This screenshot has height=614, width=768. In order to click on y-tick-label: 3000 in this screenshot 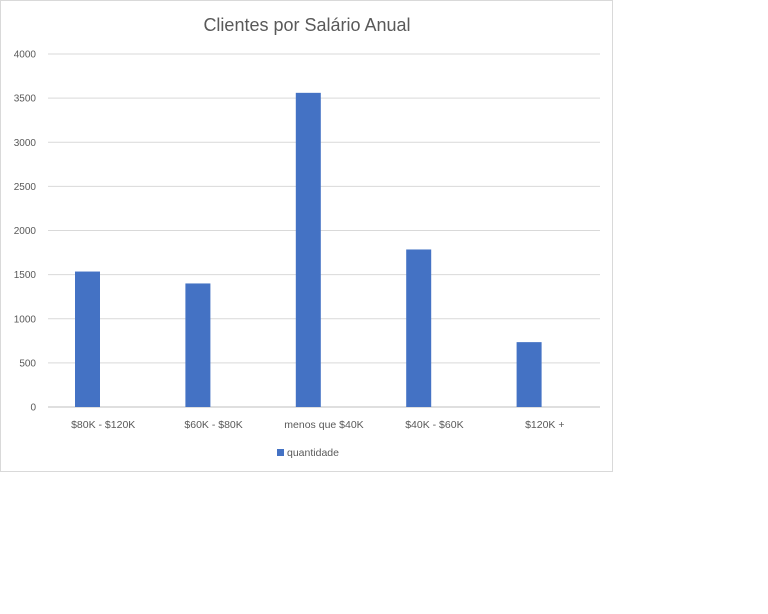, I will do `click(25, 143)`.